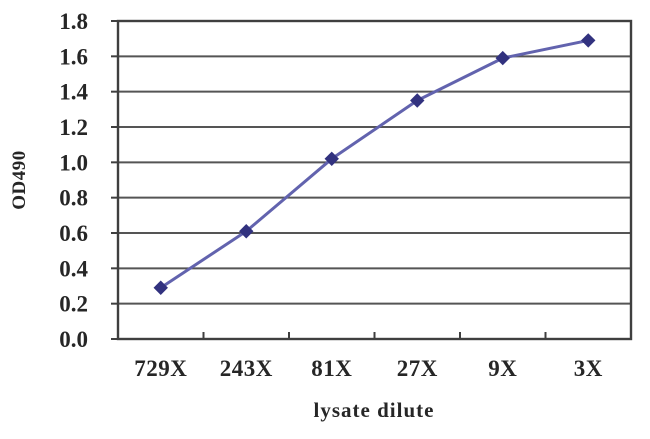 Image resolution: width=650 pixels, height=439 pixels. What do you see at coordinates (246, 368) in the screenshot?
I see `x-tick-label: 243X` at bounding box center [246, 368].